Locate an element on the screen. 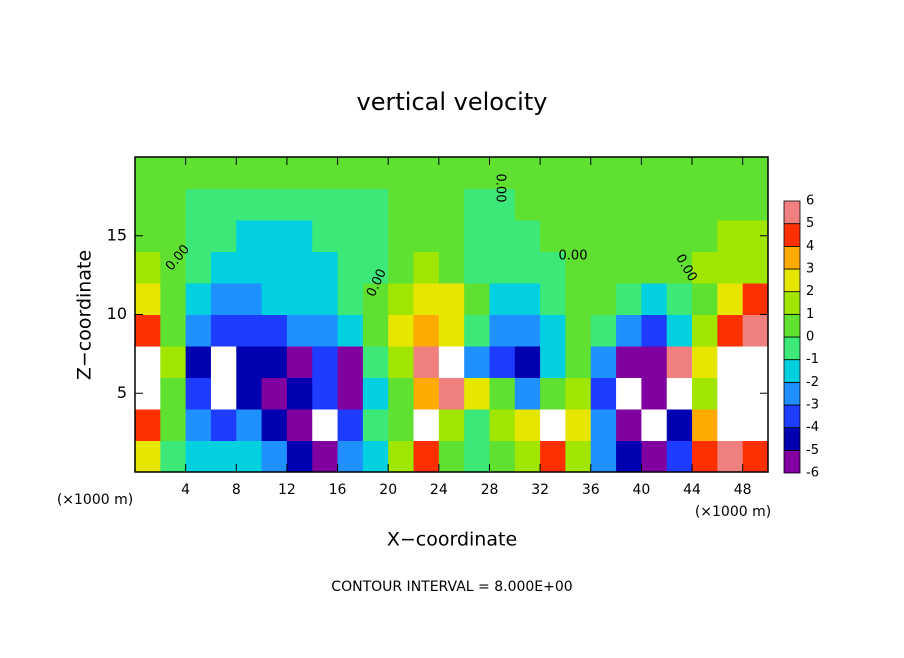 The width and height of the screenshot is (904, 658). colorbar-label: 4 is located at coordinates (810, 246).